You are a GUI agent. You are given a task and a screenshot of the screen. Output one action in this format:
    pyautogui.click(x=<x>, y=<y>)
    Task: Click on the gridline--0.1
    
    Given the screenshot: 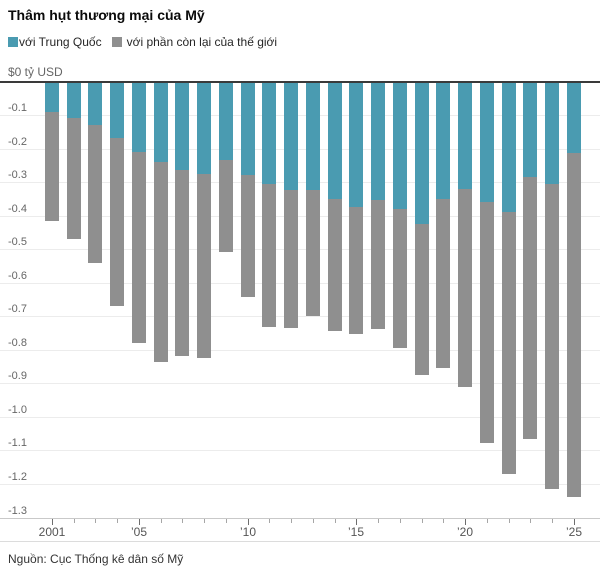 What is the action you would take?
    pyautogui.click(x=300, y=115)
    